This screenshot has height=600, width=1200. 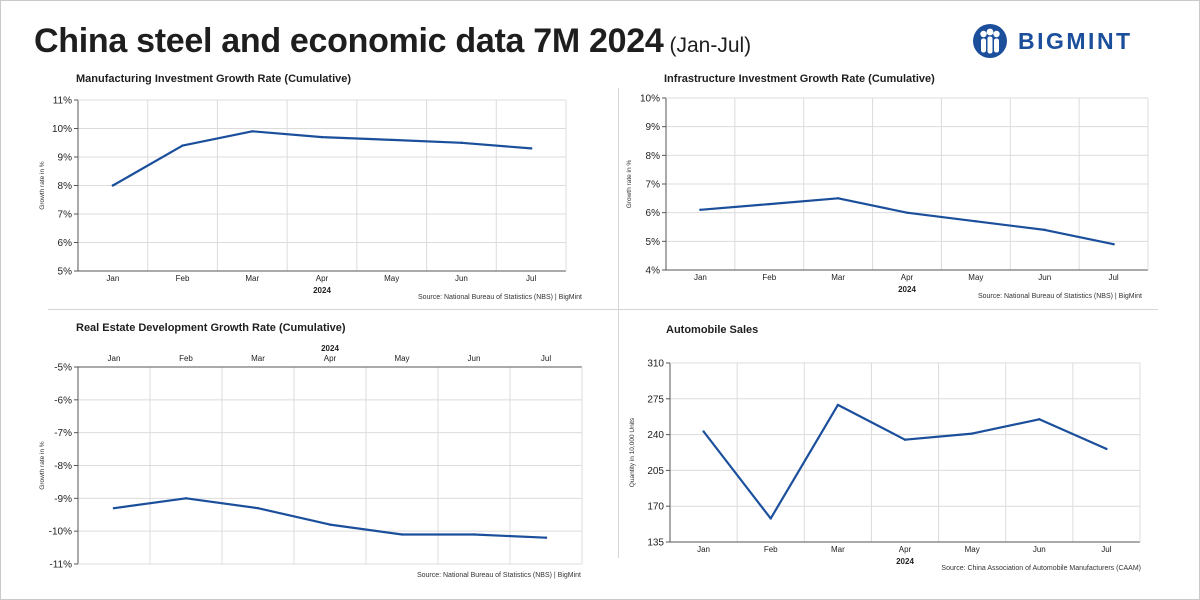 What do you see at coordinates (650, 99) in the screenshot?
I see `infrastructure-y-tick-label: 10%` at bounding box center [650, 99].